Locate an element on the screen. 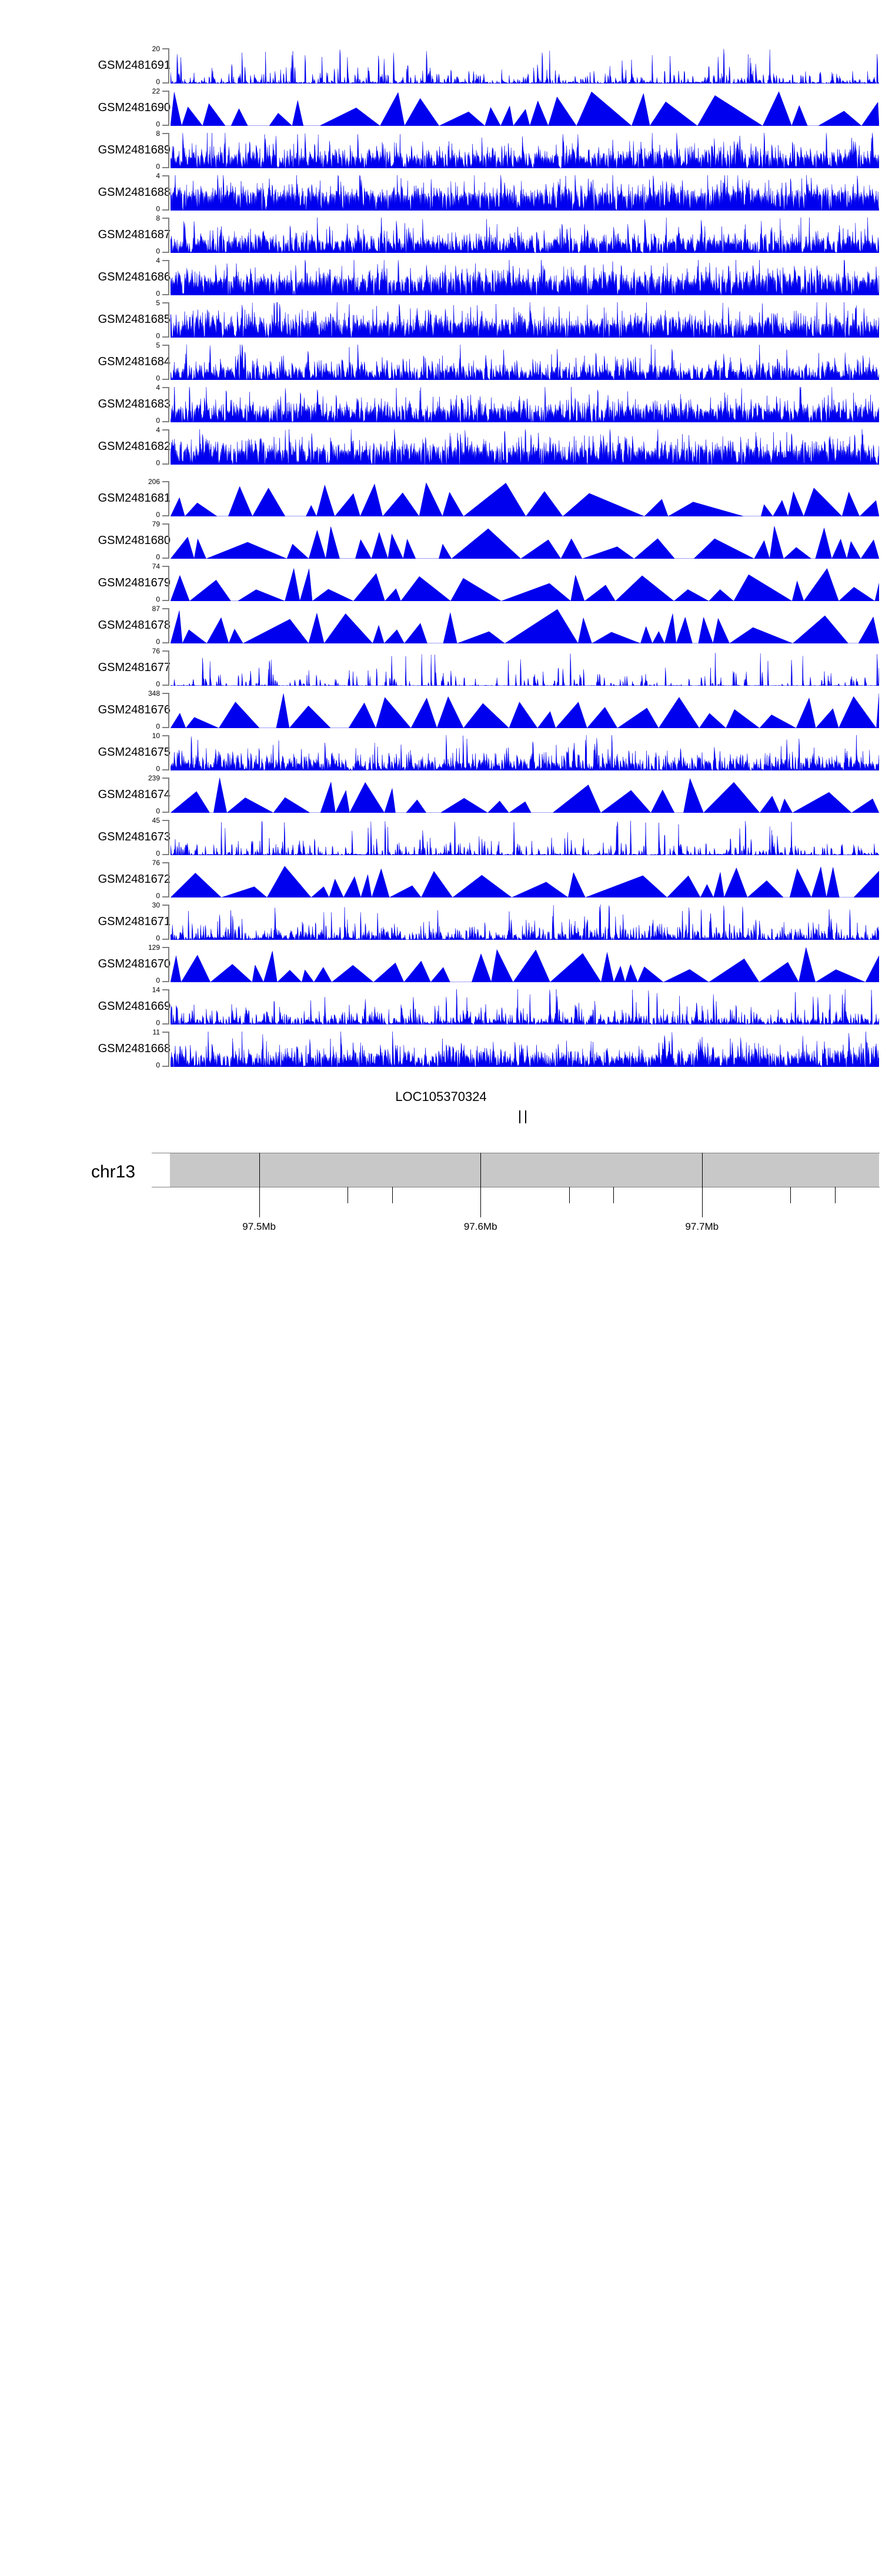 The width and height of the screenshot is (882, 2576). ruler-tick-label: 97.6Mb is located at coordinates (480, 1226).